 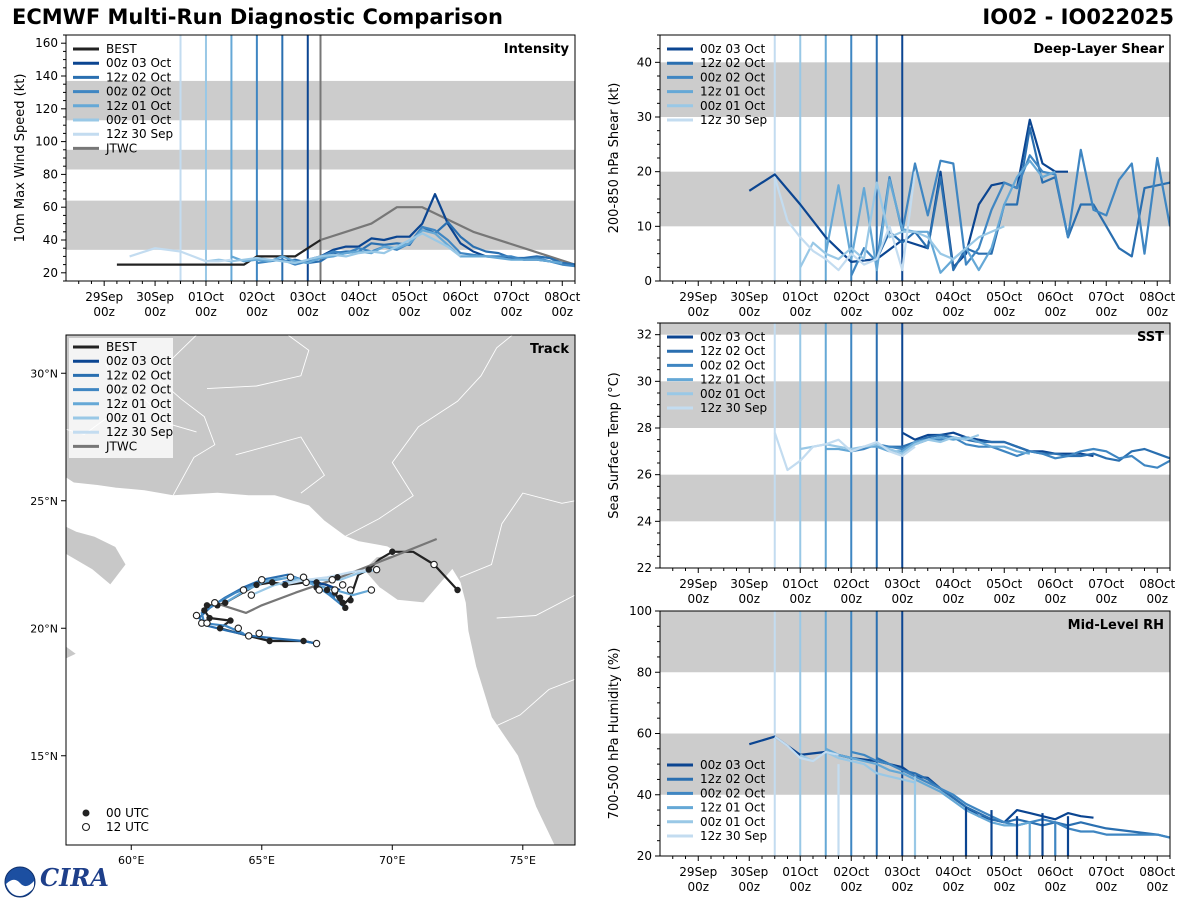 What do you see at coordinates (614, 445) in the screenshot?
I see `y-axis-label: Sea Surface Temp (°C)` at bounding box center [614, 445].